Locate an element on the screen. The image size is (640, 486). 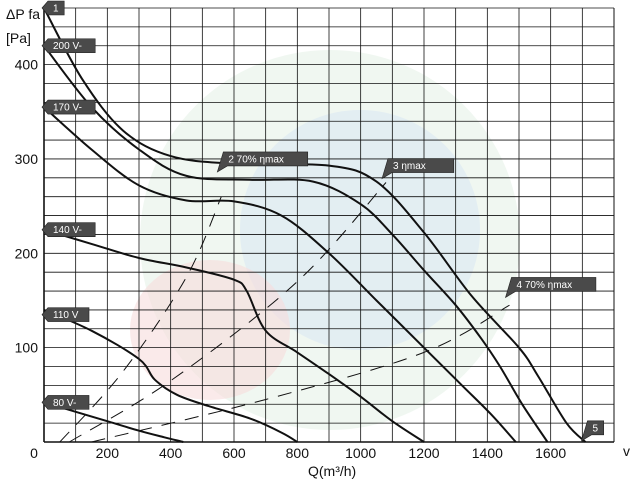
curve-tag-10: 5 is located at coordinates (592, 431).